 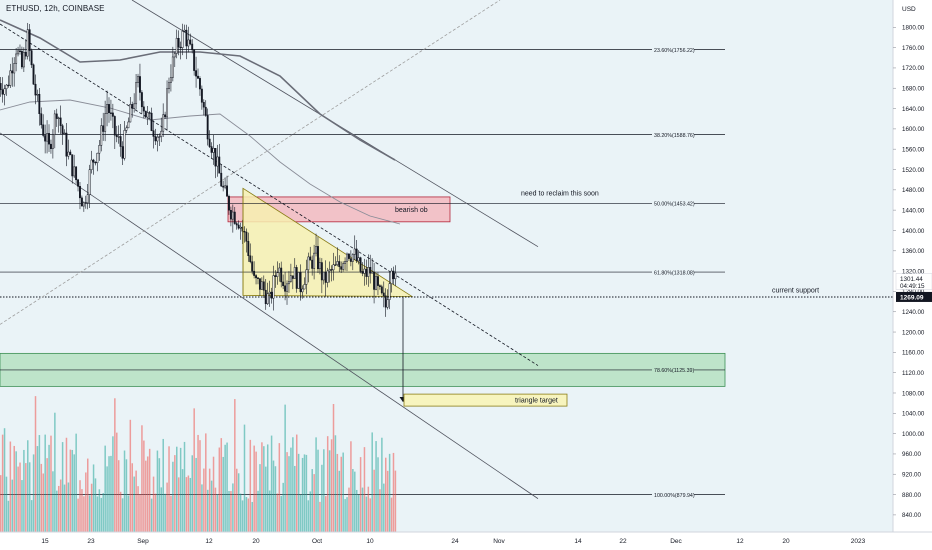 What do you see at coordinates (674, 371) in the screenshot?
I see `fib-label-4: 78.60%(1125.39)` at bounding box center [674, 371].